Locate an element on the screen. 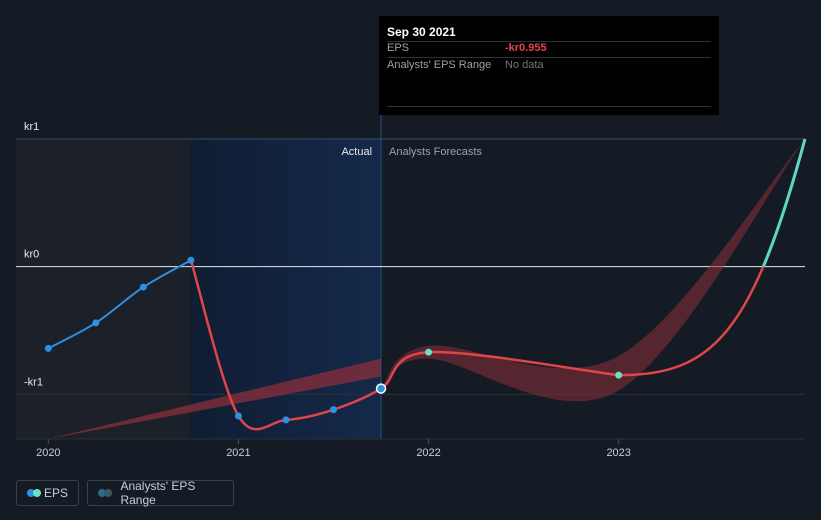  x-tick-label: 2021 is located at coordinates (238, 453).